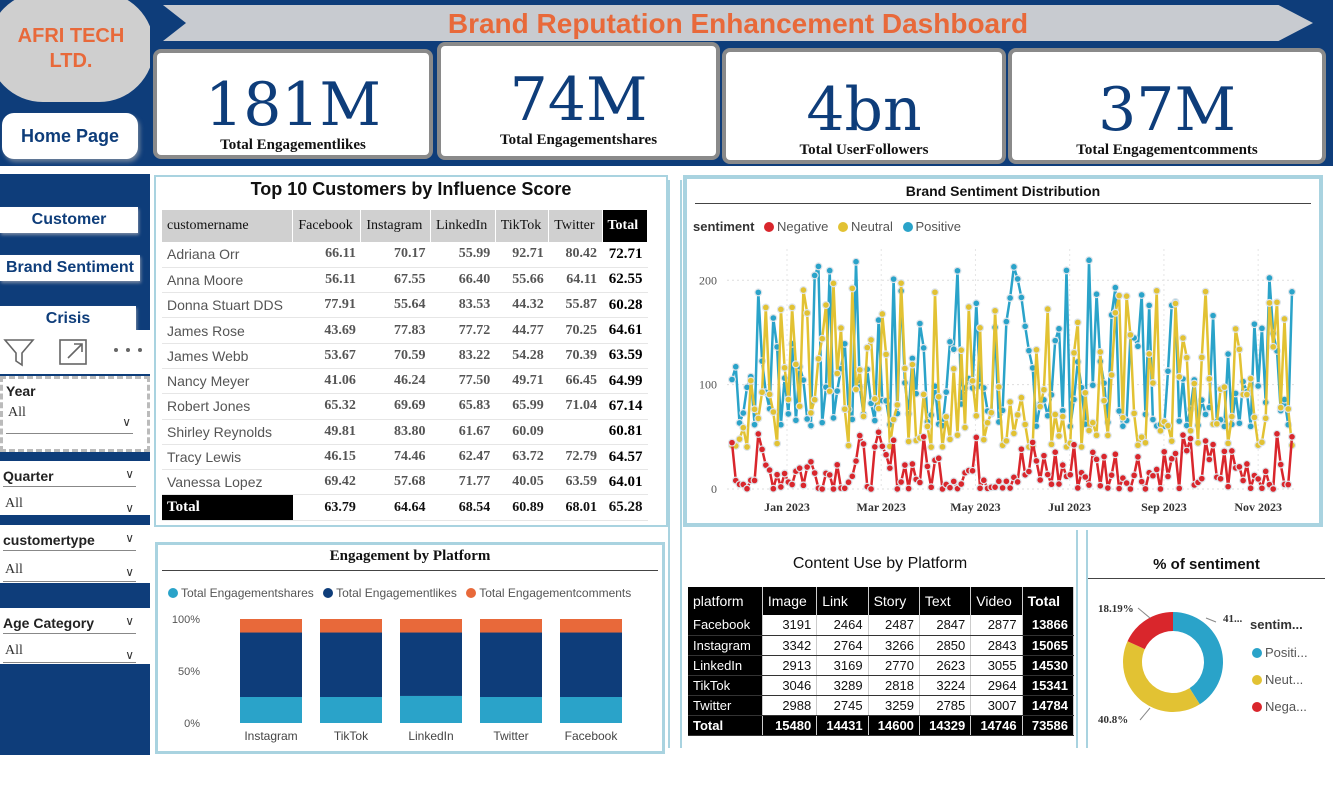  Describe the element at coordinates (14, 650) in the screenshot. I see `age-category-dropdown: All` at that location.